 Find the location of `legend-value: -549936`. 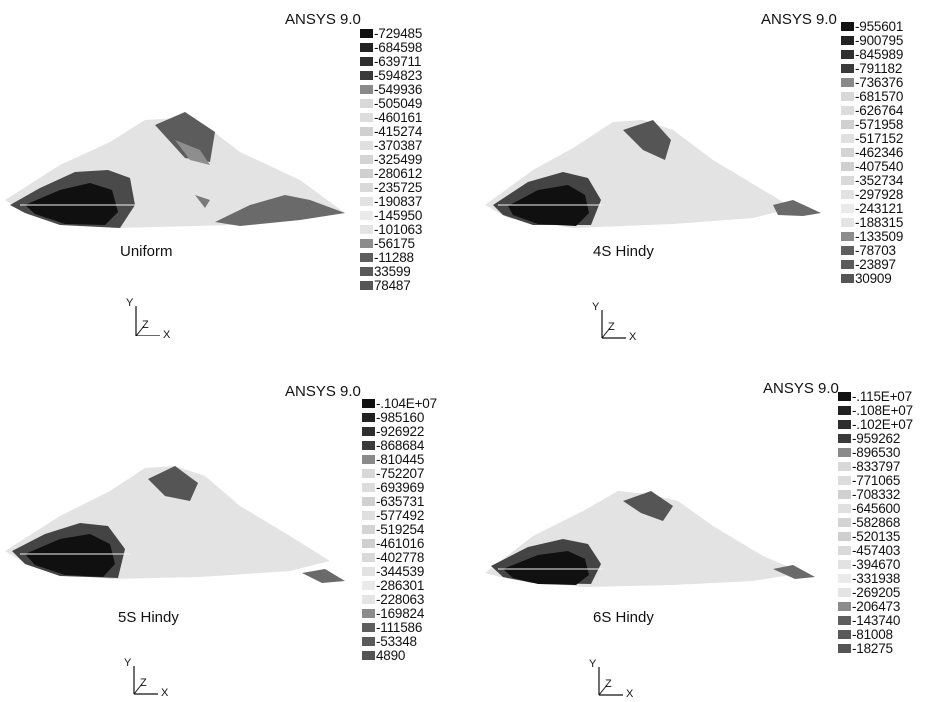

legend-value: -549936 is located at coordinates (398, 89).